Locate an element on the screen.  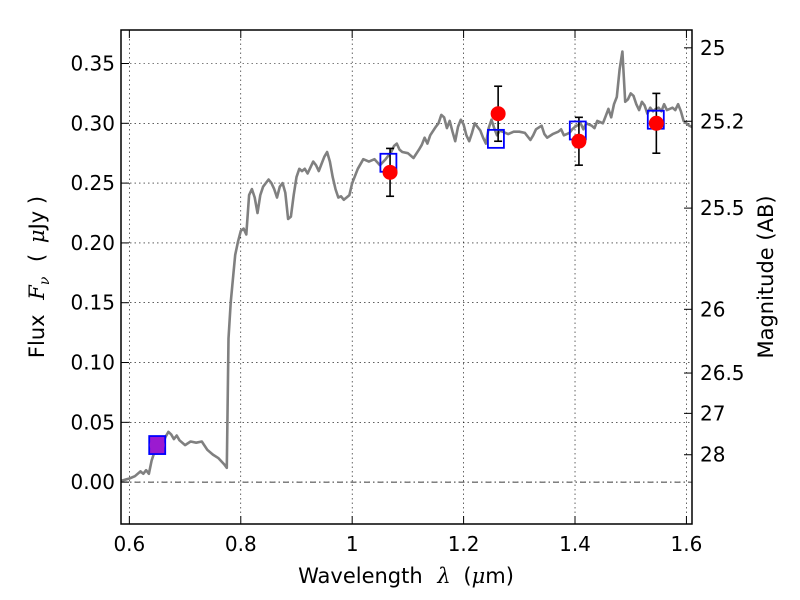
x-tick-label: 0.6 is located at coordinates (129, 544).